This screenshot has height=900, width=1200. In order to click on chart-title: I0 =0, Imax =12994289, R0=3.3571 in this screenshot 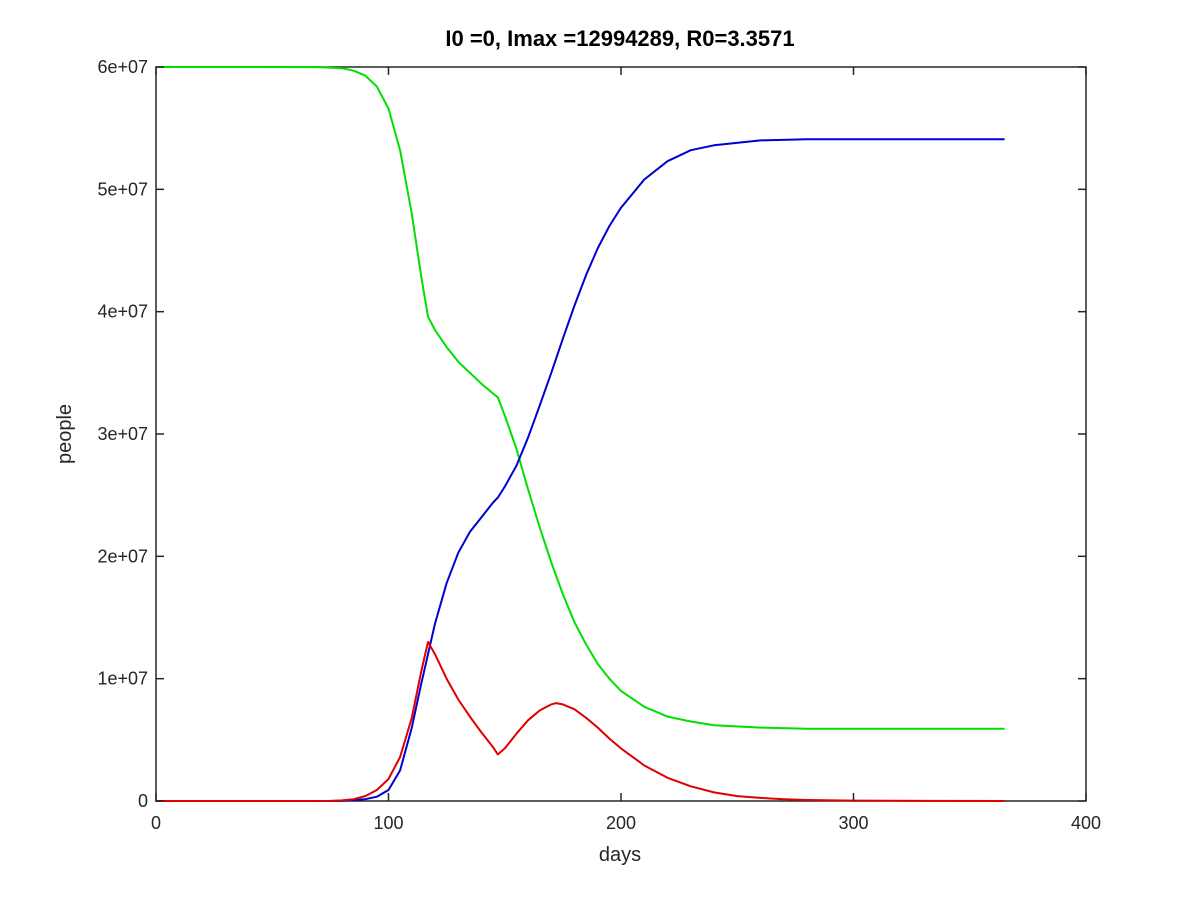, I will do `click(619, 38)`.